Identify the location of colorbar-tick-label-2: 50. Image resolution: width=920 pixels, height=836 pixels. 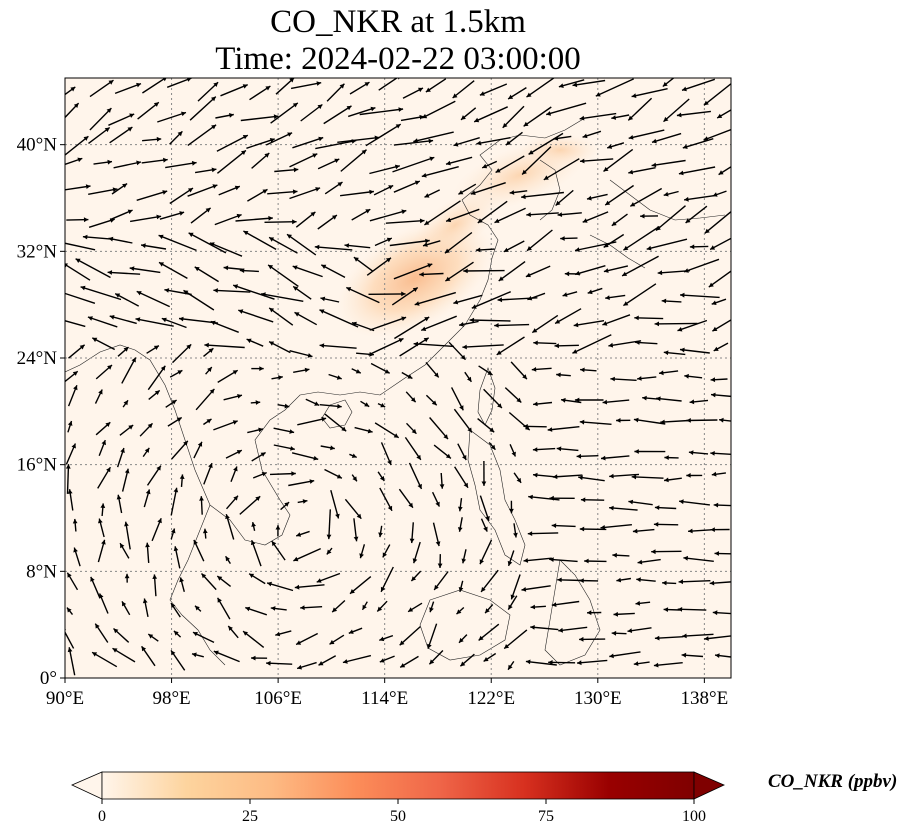
(398, 816).